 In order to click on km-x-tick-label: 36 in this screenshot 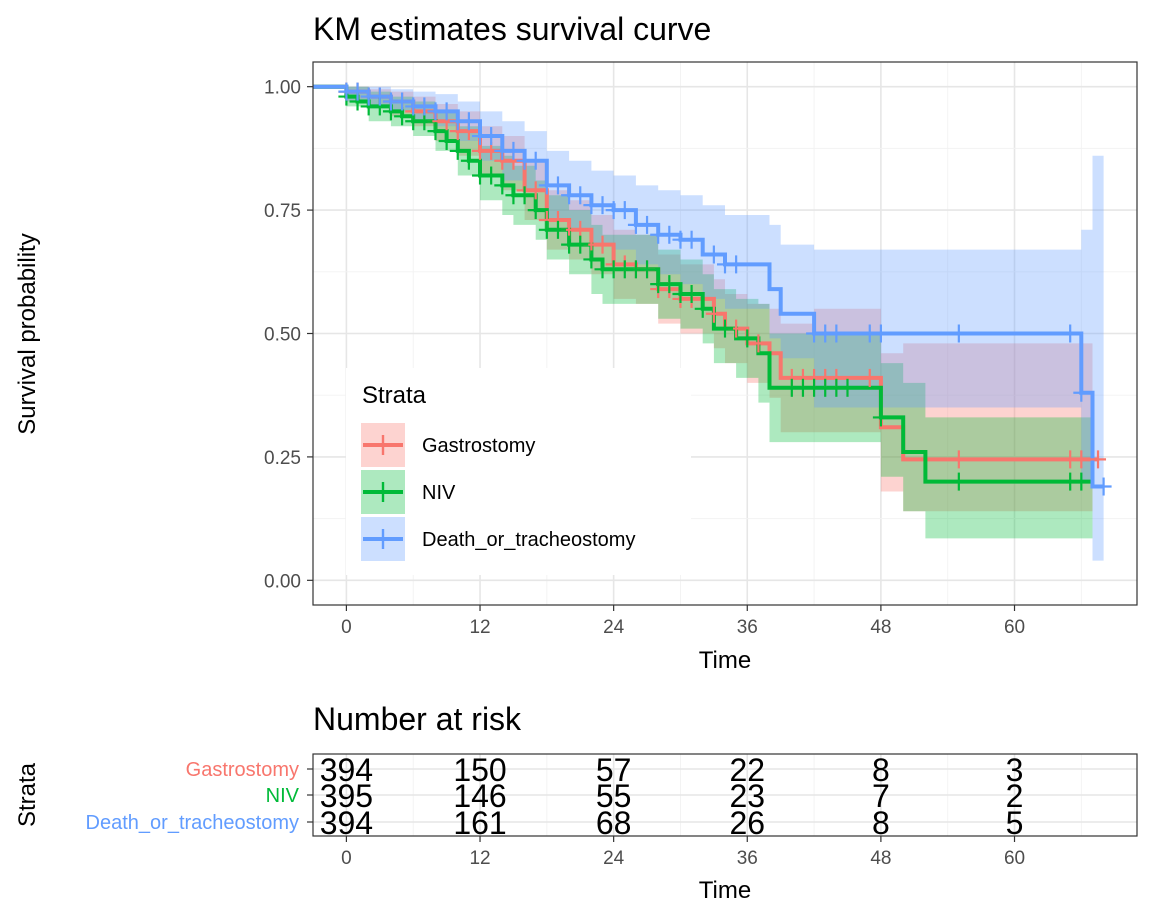, I will do `click(747, 627)`.